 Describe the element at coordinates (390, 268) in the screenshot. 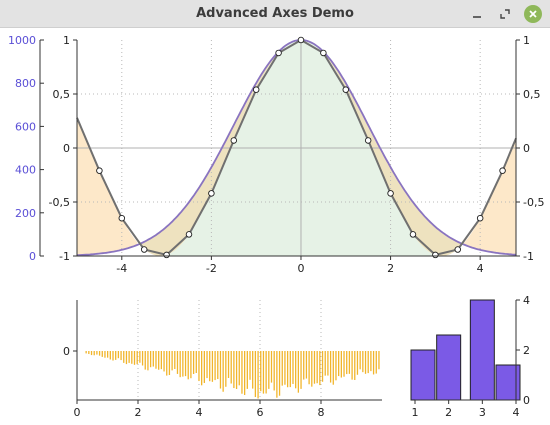

I see `xtick-label-3: 2` at that location.